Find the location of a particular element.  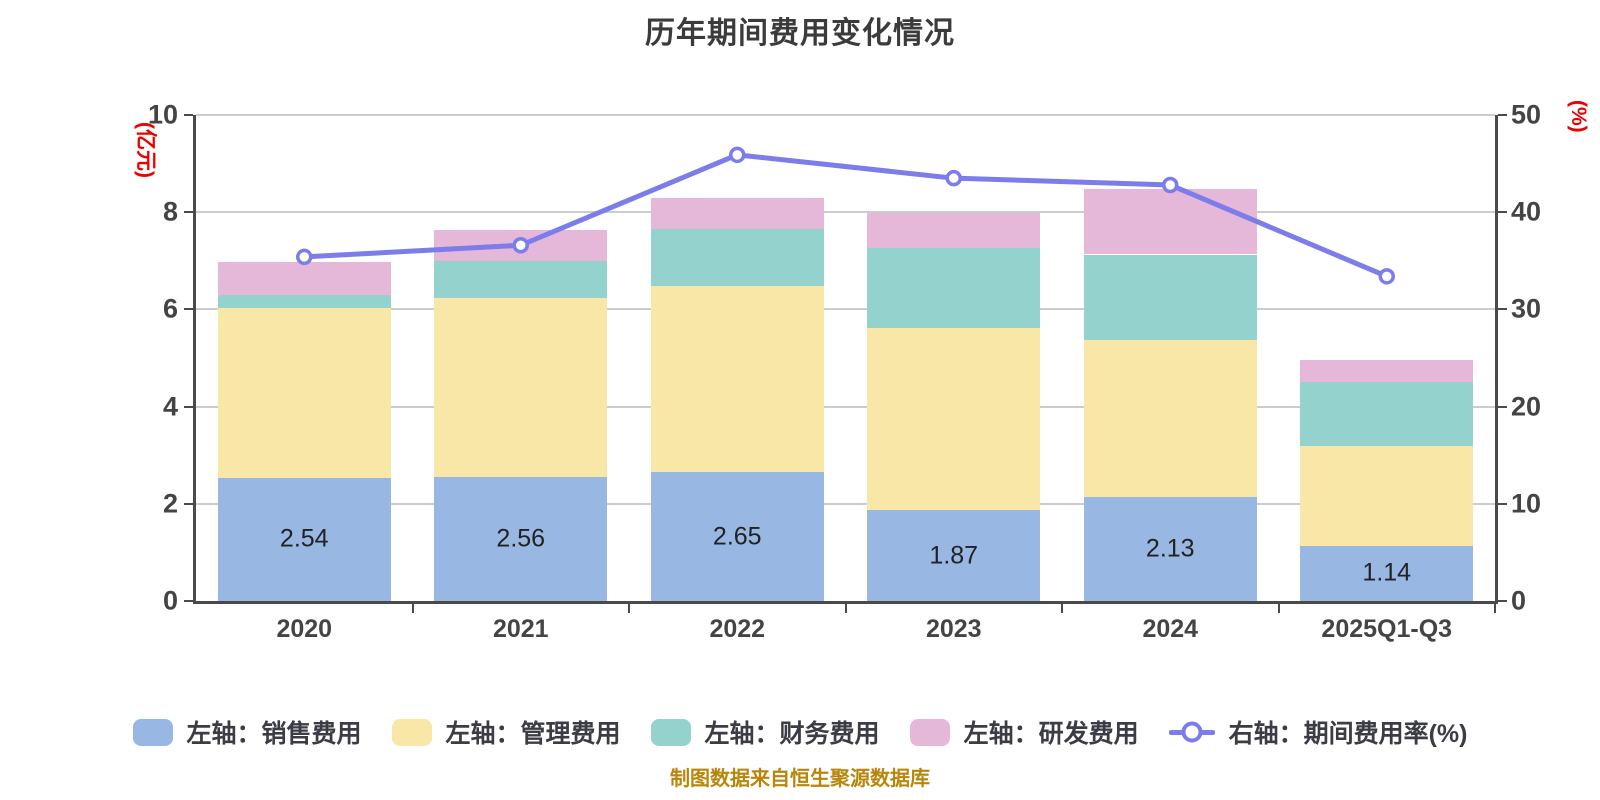

y-tick-label-right: 10 is located at coordinates (1526, 503).